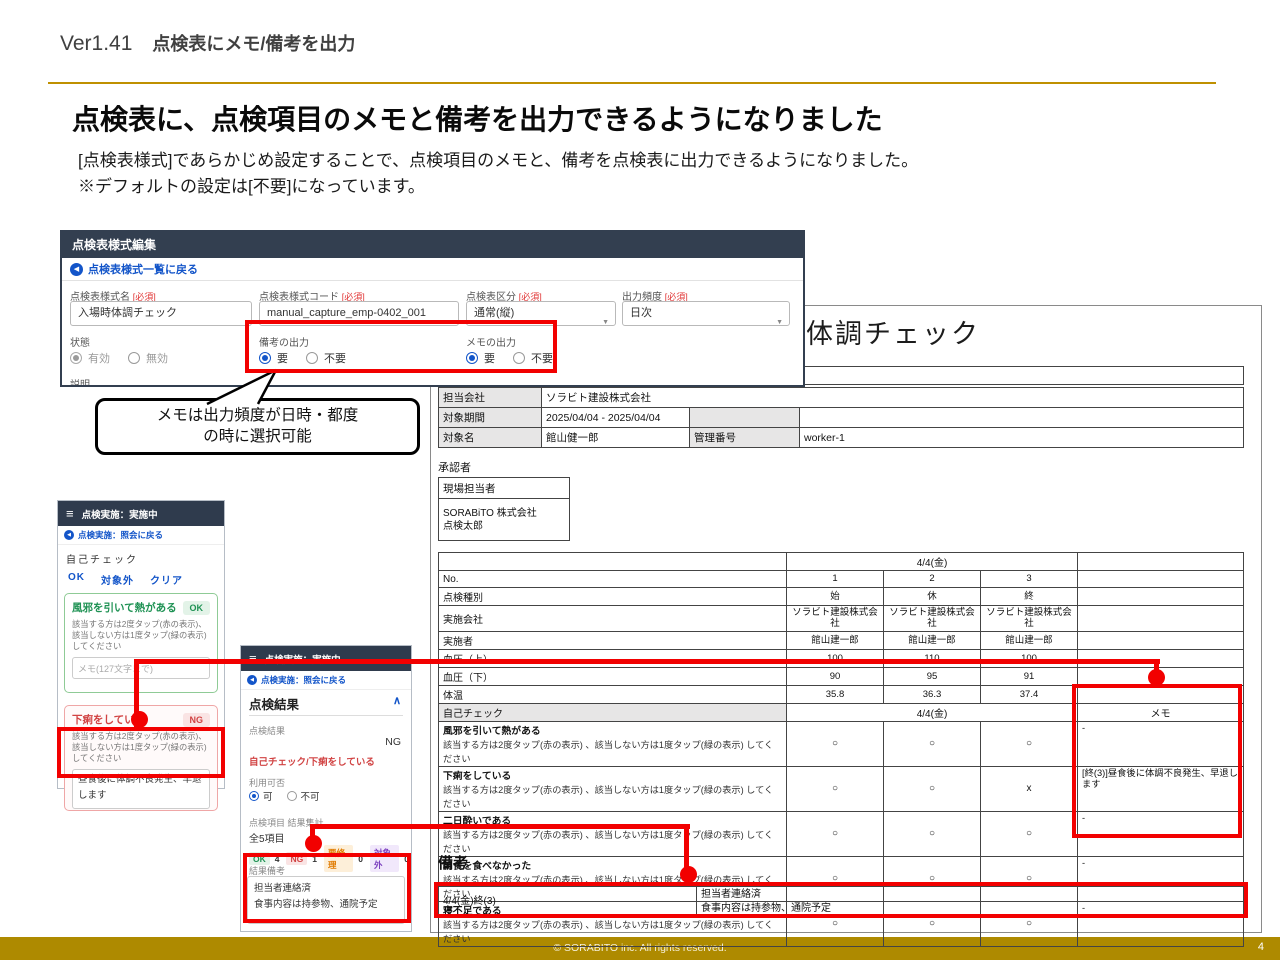 The image size is (1280, 960). What do you see at coordinates (1029, 596) in the screenshot?
I see `grid-cell: 終` at bounding box center [1029, 596].